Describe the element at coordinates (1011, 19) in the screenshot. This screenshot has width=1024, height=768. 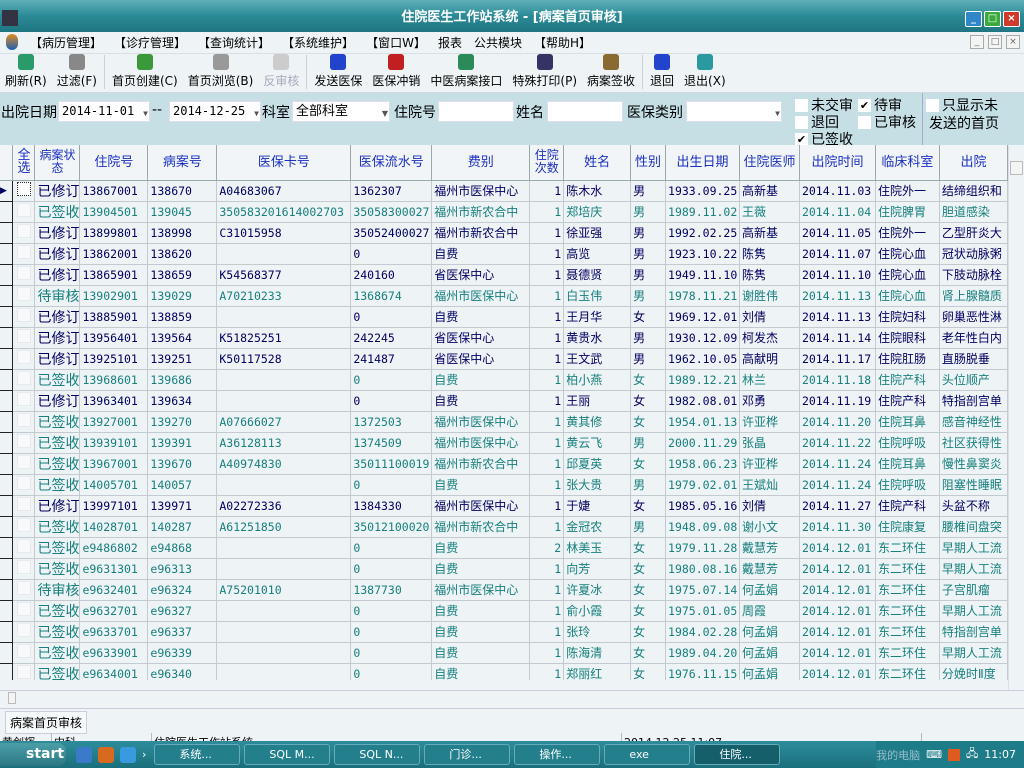
I see `close-button: ×` at that location.